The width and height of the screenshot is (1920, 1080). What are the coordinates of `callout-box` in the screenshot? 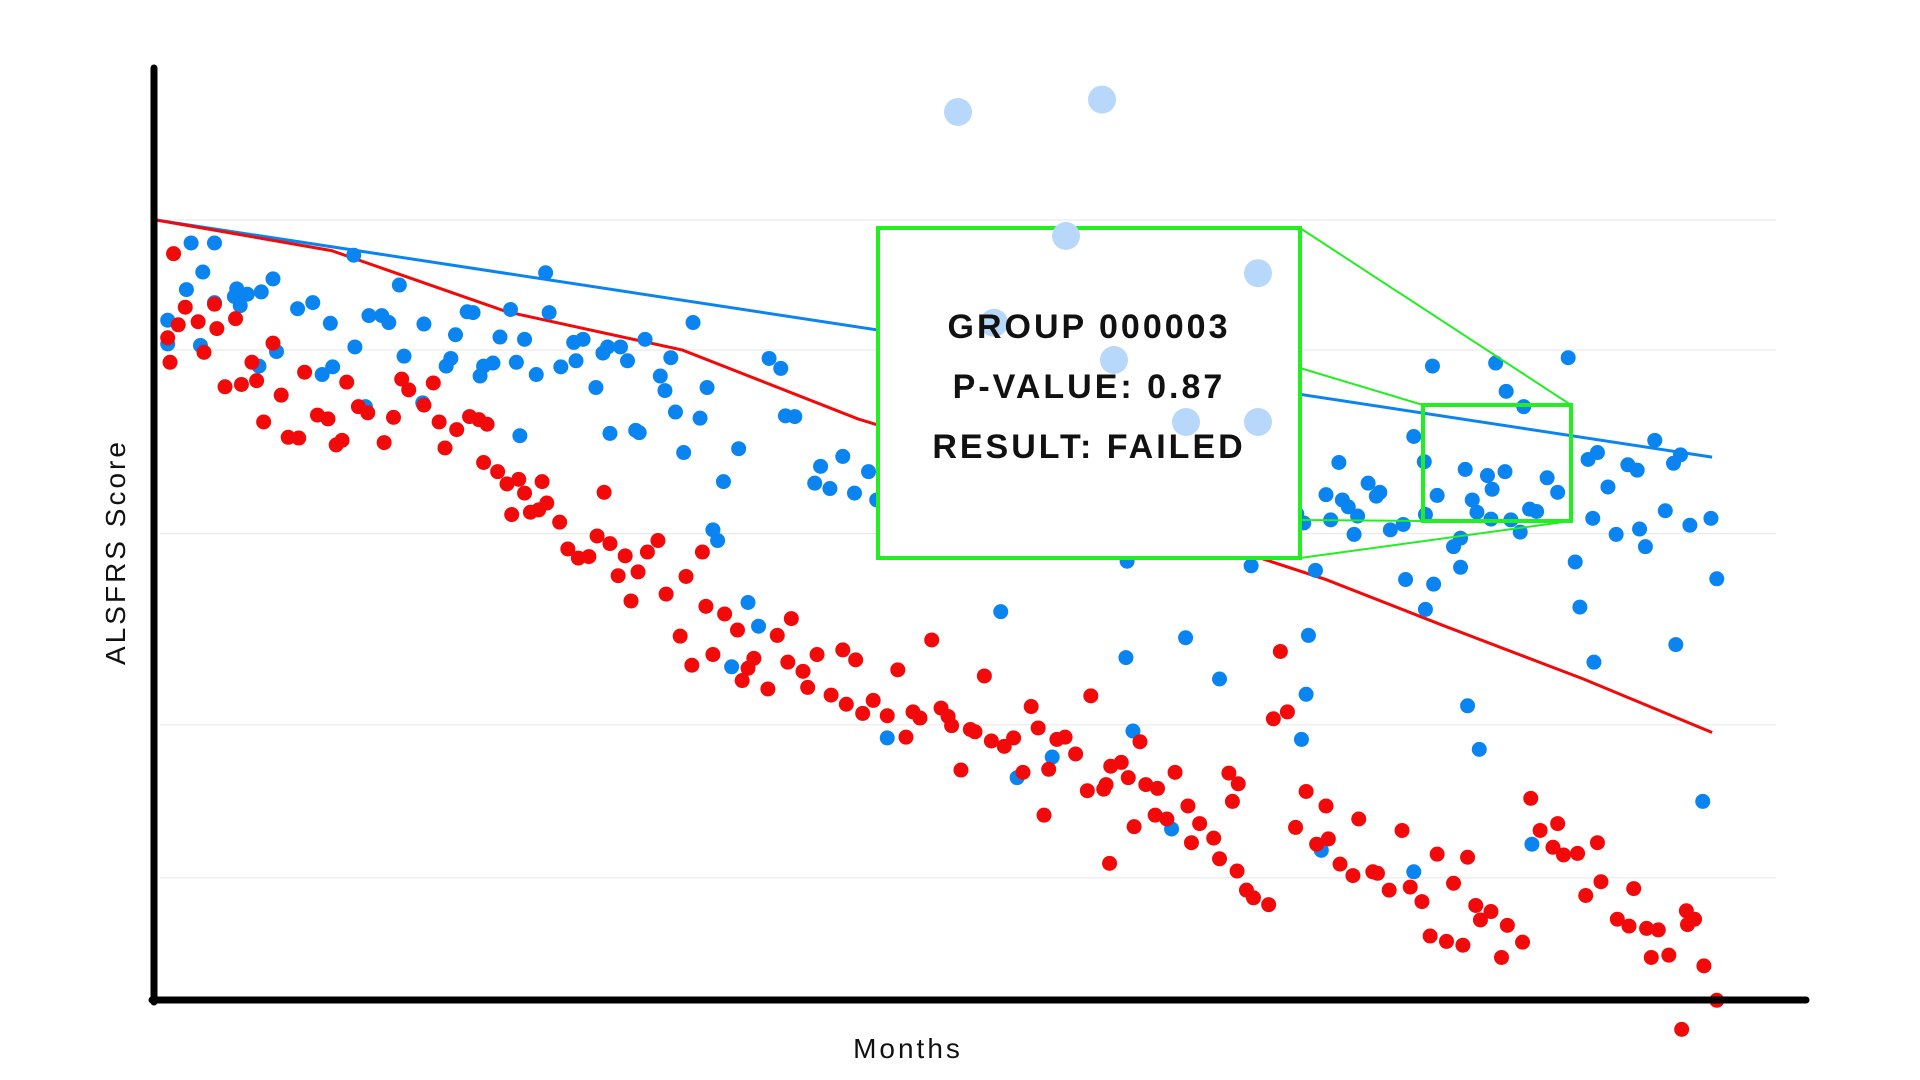 It's located at (1089, 393).